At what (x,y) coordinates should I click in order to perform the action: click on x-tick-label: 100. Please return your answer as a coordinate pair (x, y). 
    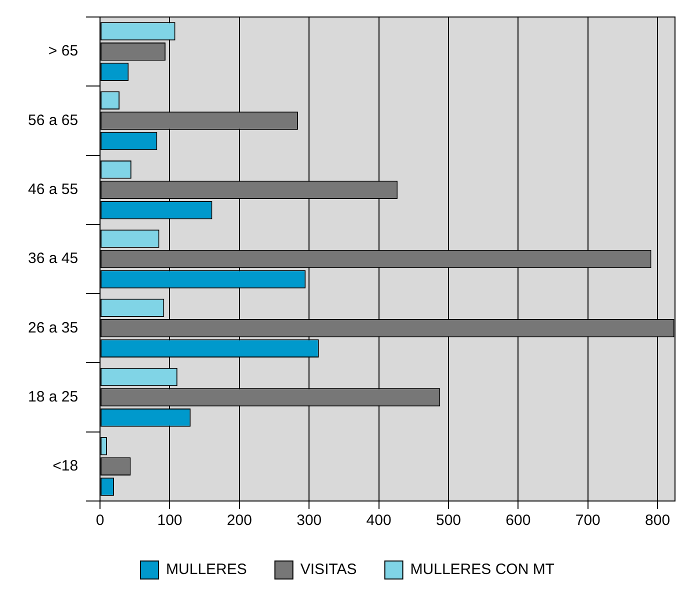
    Looking at the image, I should click on (169, 521).